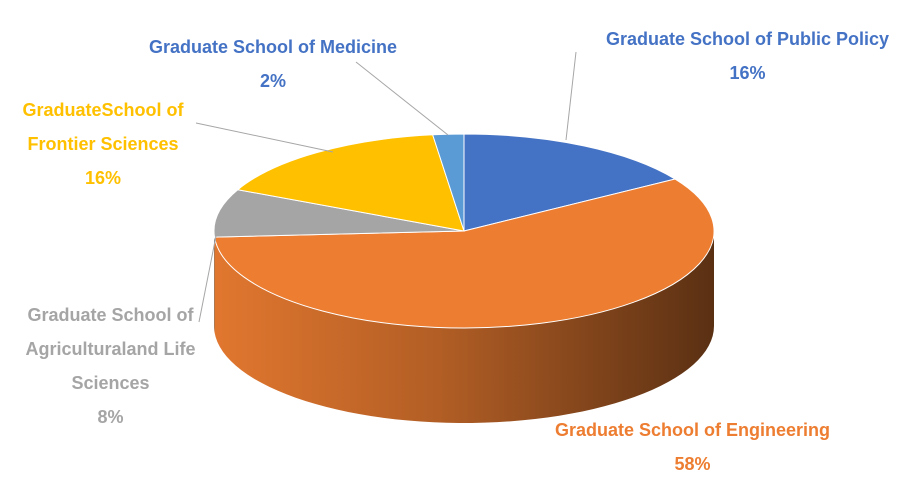 The width and height of the screenshot is (915, 493). What do you see at coordinates (110, 383) in the screenshot?
I see `label-agri-line3: Sciences` at bounding box center [110, 383].